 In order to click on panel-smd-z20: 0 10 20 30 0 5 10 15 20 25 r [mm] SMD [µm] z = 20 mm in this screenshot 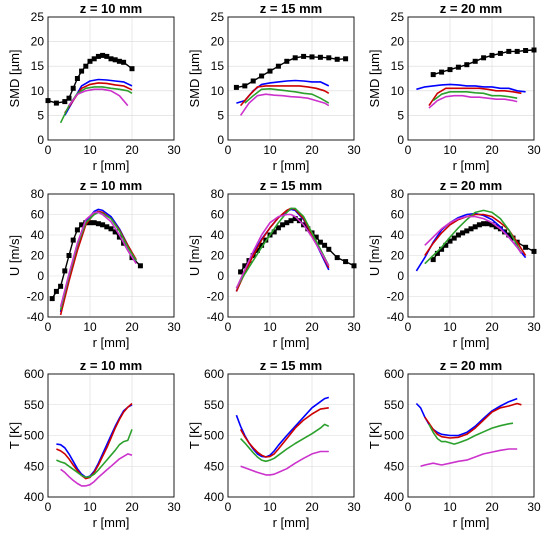, I will do `click(454, 87)`.